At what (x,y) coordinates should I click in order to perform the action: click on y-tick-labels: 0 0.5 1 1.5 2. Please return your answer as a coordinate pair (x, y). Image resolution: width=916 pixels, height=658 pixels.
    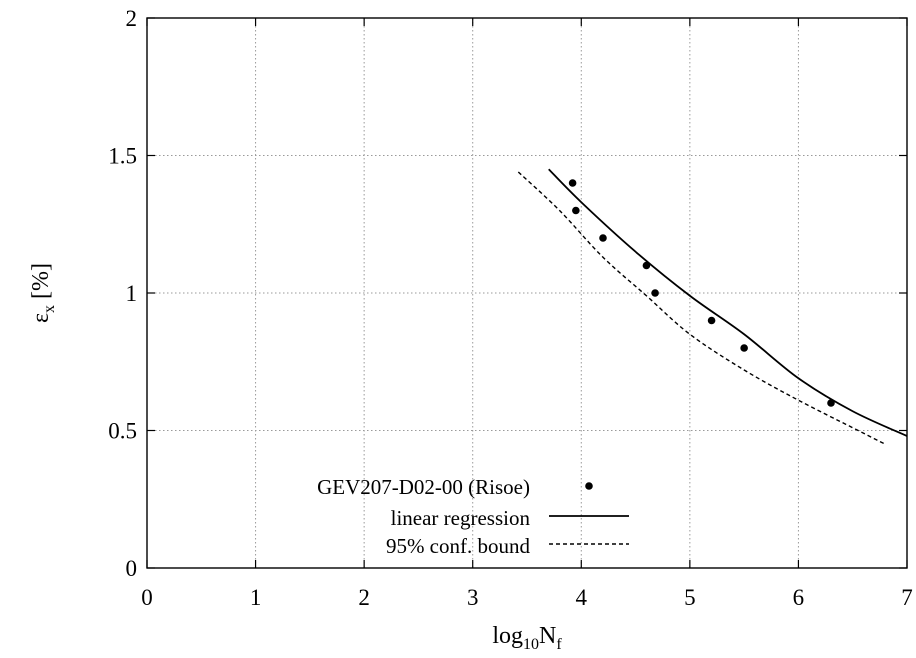
    Looking at the image, I should click on (122, 293).